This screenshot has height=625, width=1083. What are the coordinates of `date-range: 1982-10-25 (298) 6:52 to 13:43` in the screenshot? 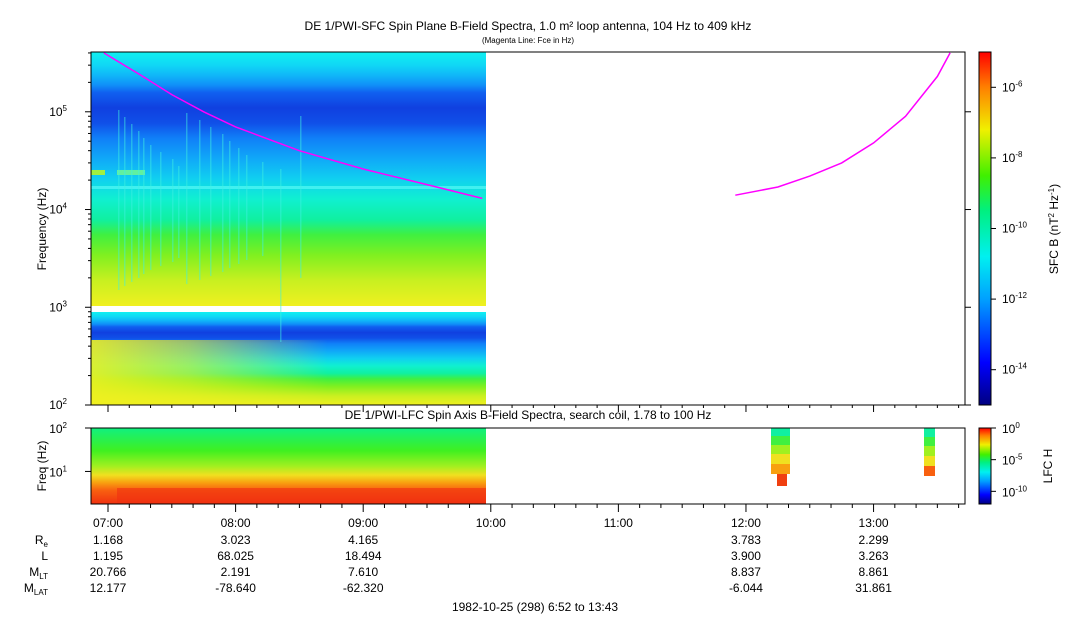 It's located at (535, 607).